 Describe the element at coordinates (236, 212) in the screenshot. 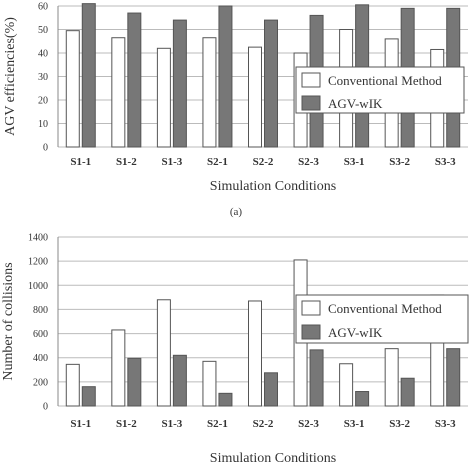

I see `chart-a-caption: (a)` at that location.